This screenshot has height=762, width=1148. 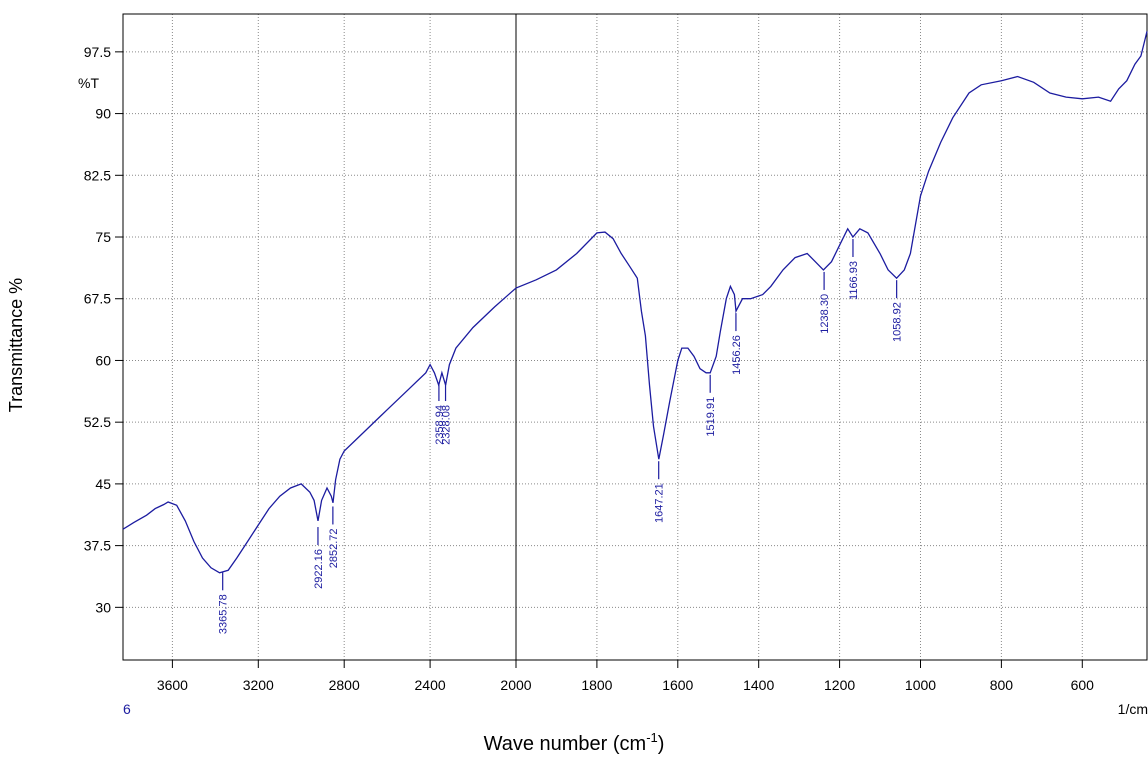 I want to click on peak-label: 1238.30, so click(x=825, y=314).